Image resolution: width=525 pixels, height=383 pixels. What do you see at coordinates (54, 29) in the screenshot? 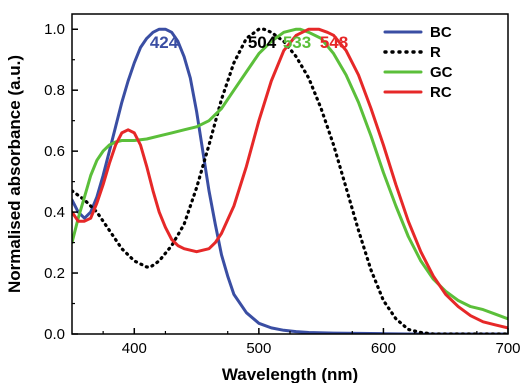
I see `y-tick-label: 1.0` at bounding box center [54, 29].